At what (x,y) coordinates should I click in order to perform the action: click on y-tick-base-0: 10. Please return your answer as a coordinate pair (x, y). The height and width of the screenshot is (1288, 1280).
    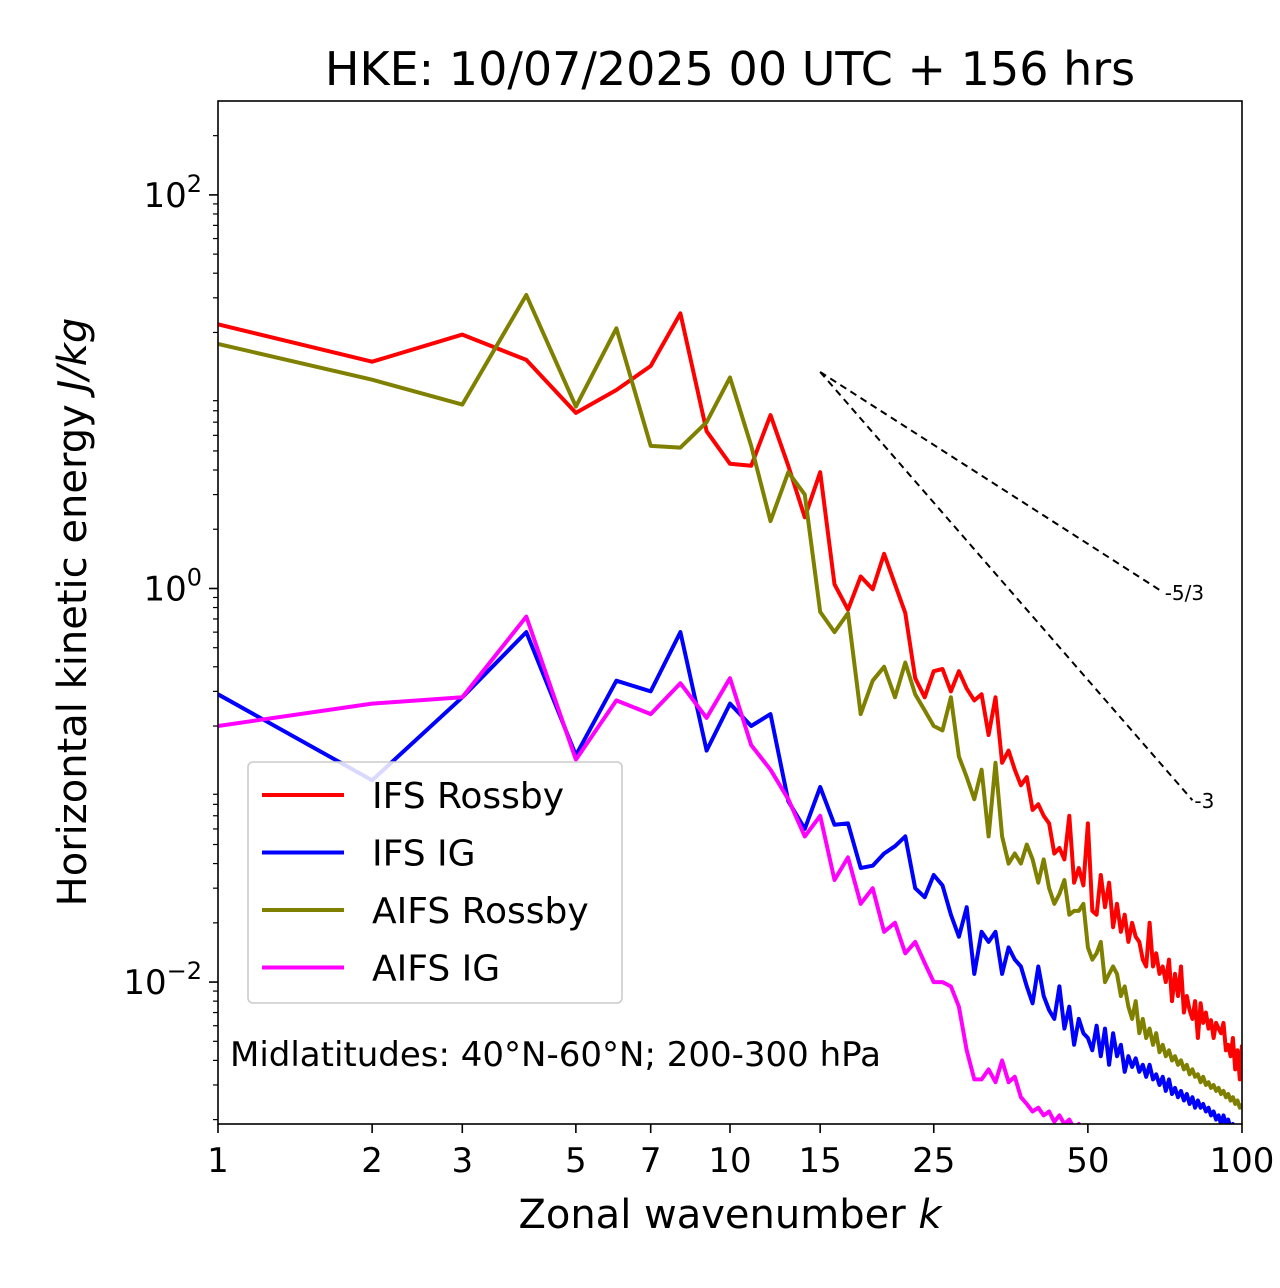
    Looking at the image, I should click on (164, 196).